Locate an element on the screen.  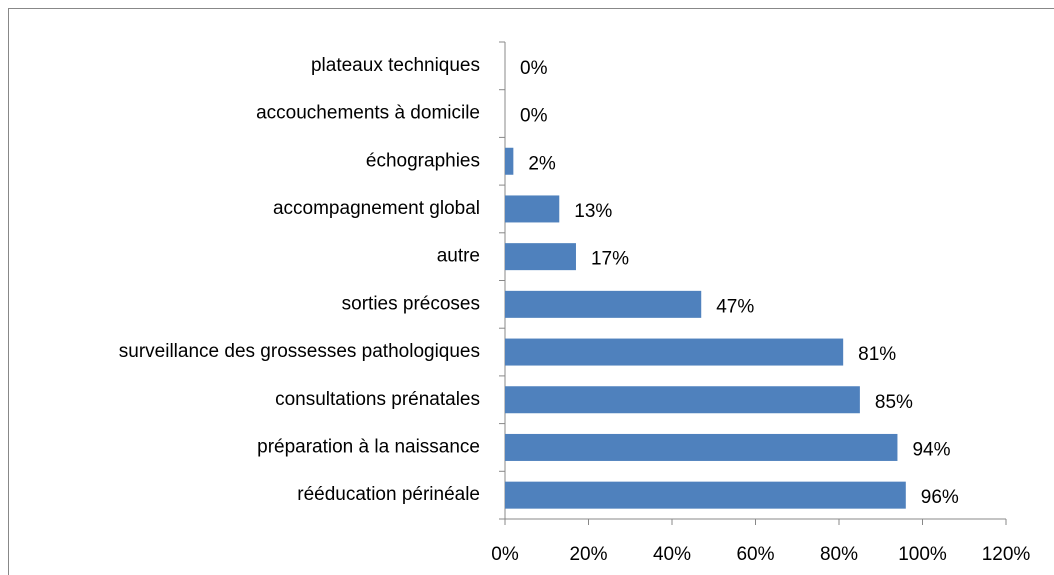
value-label: 47% is located at coordinates (735, 306).